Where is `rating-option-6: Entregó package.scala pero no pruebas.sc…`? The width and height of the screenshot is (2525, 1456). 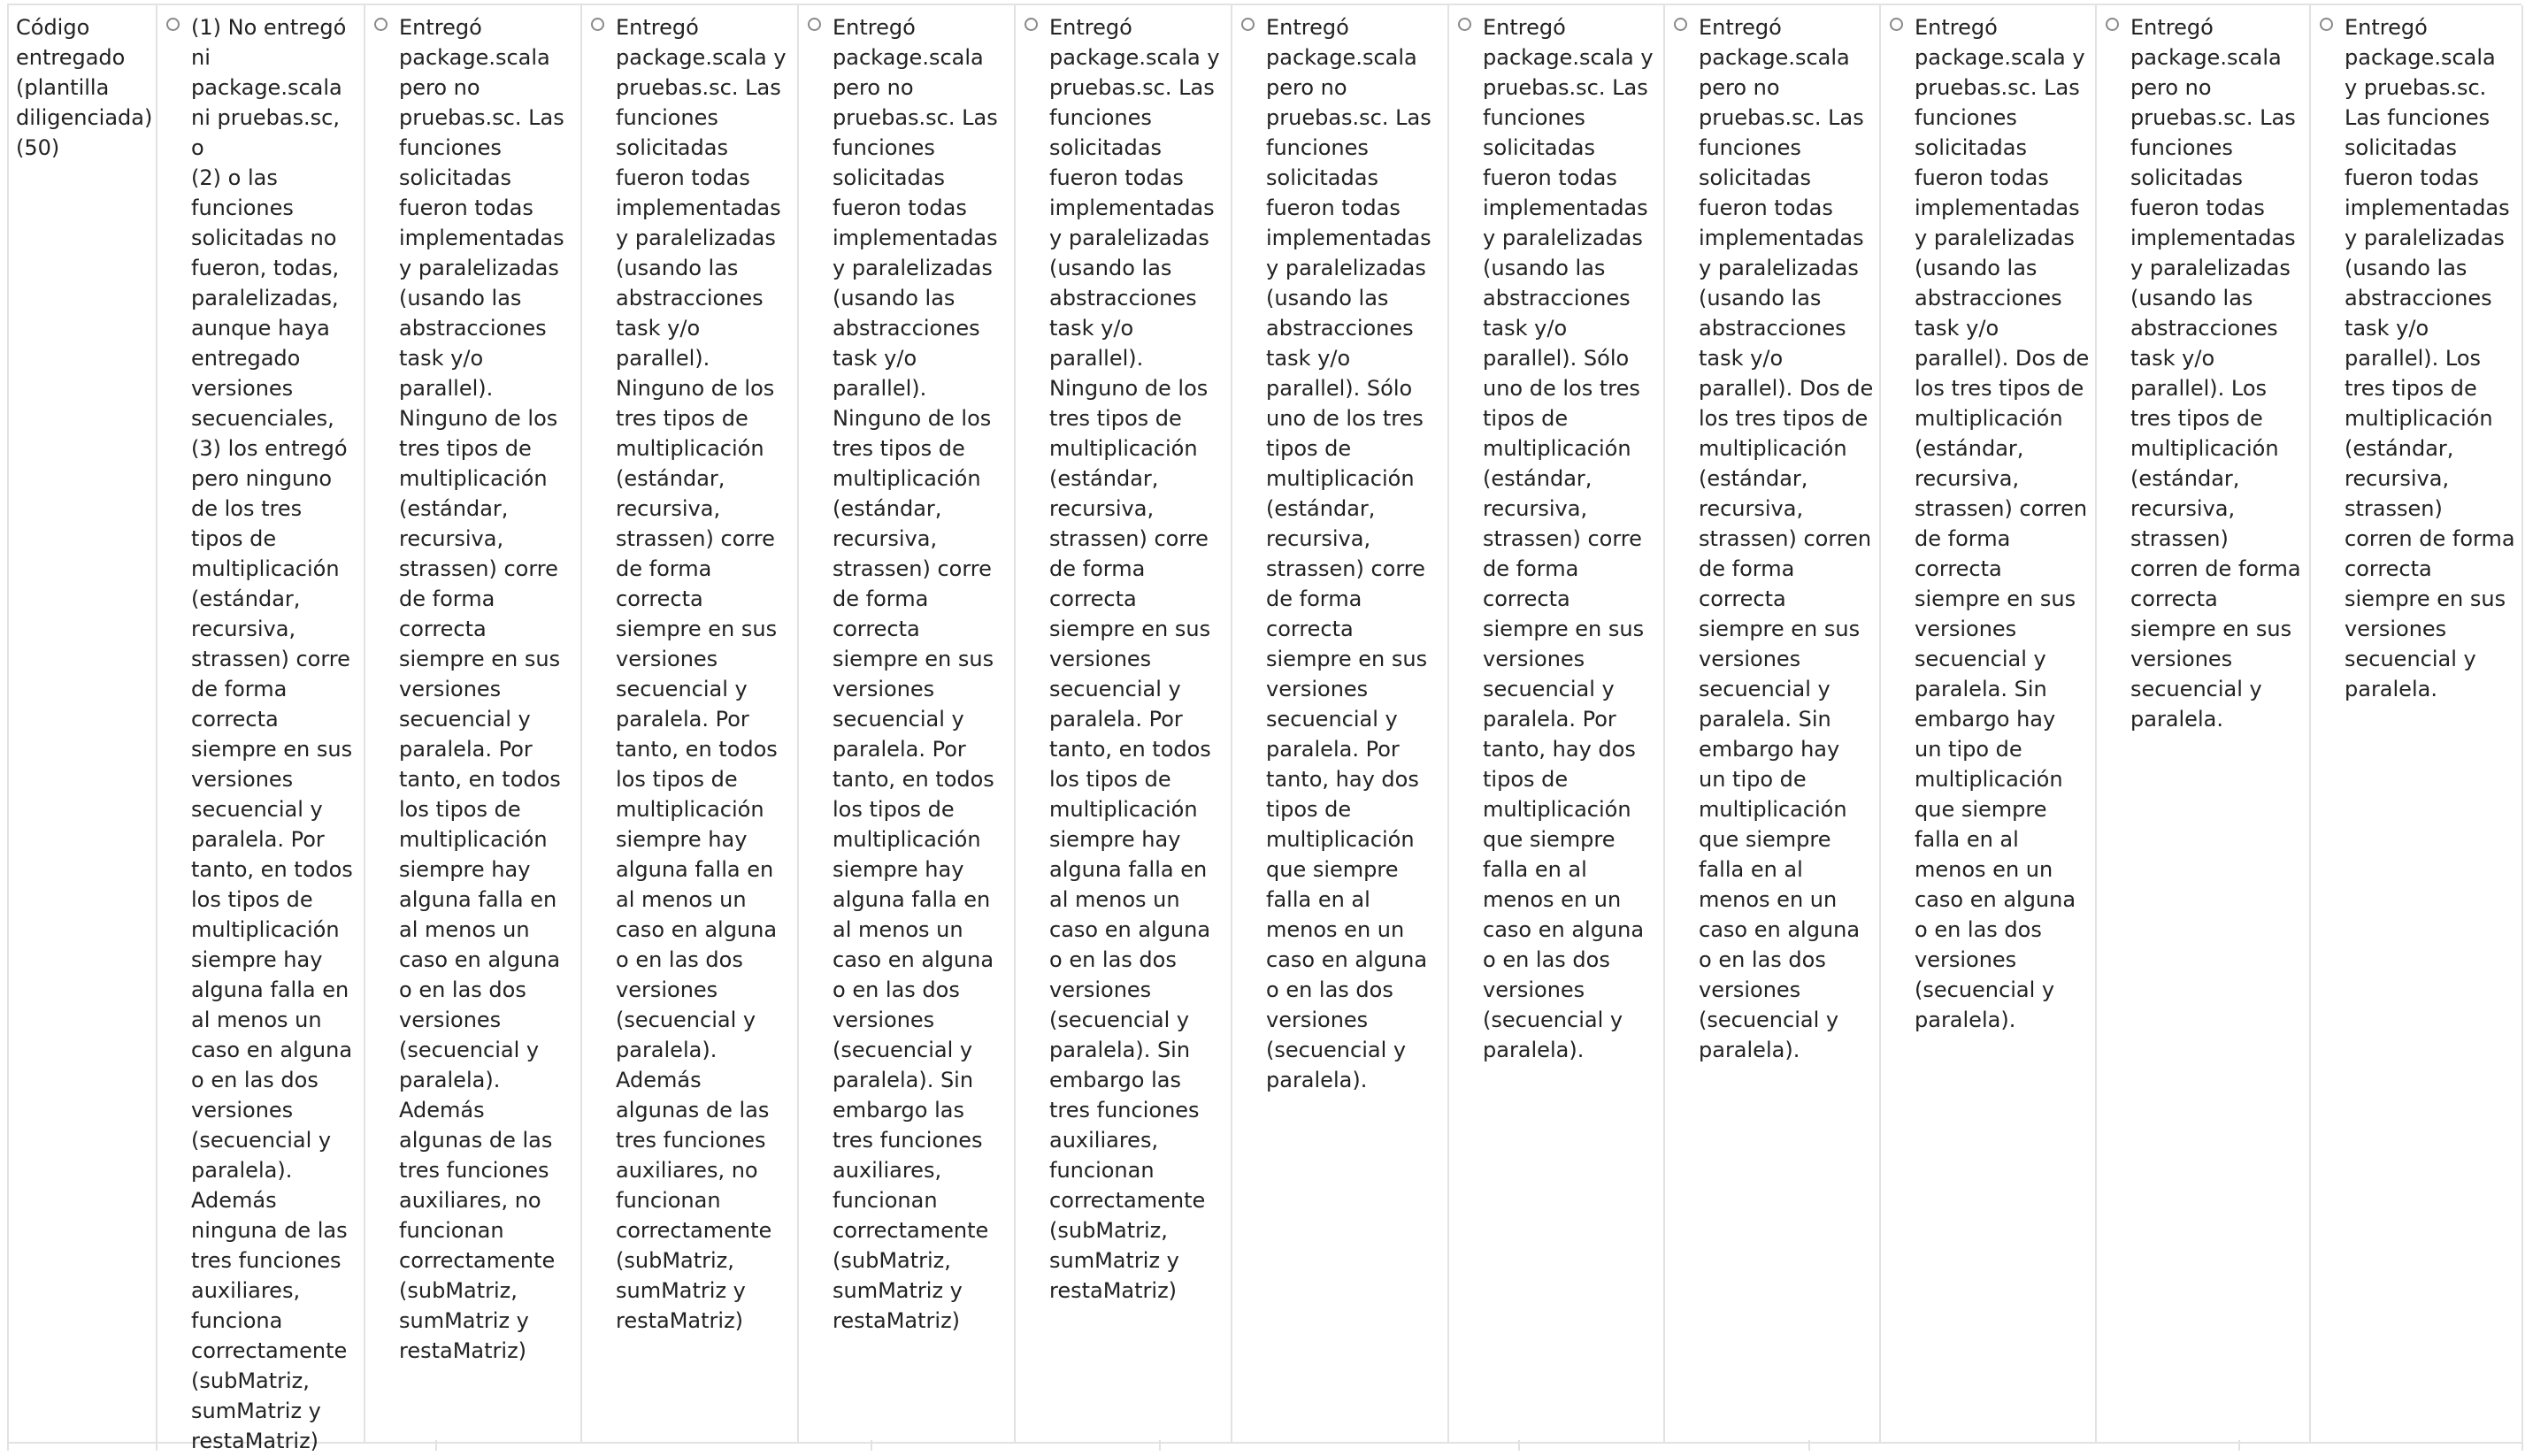 rating-option-6: Entregó package.scala pero no pruebas.sc… is located at coordinates (1340, 723).